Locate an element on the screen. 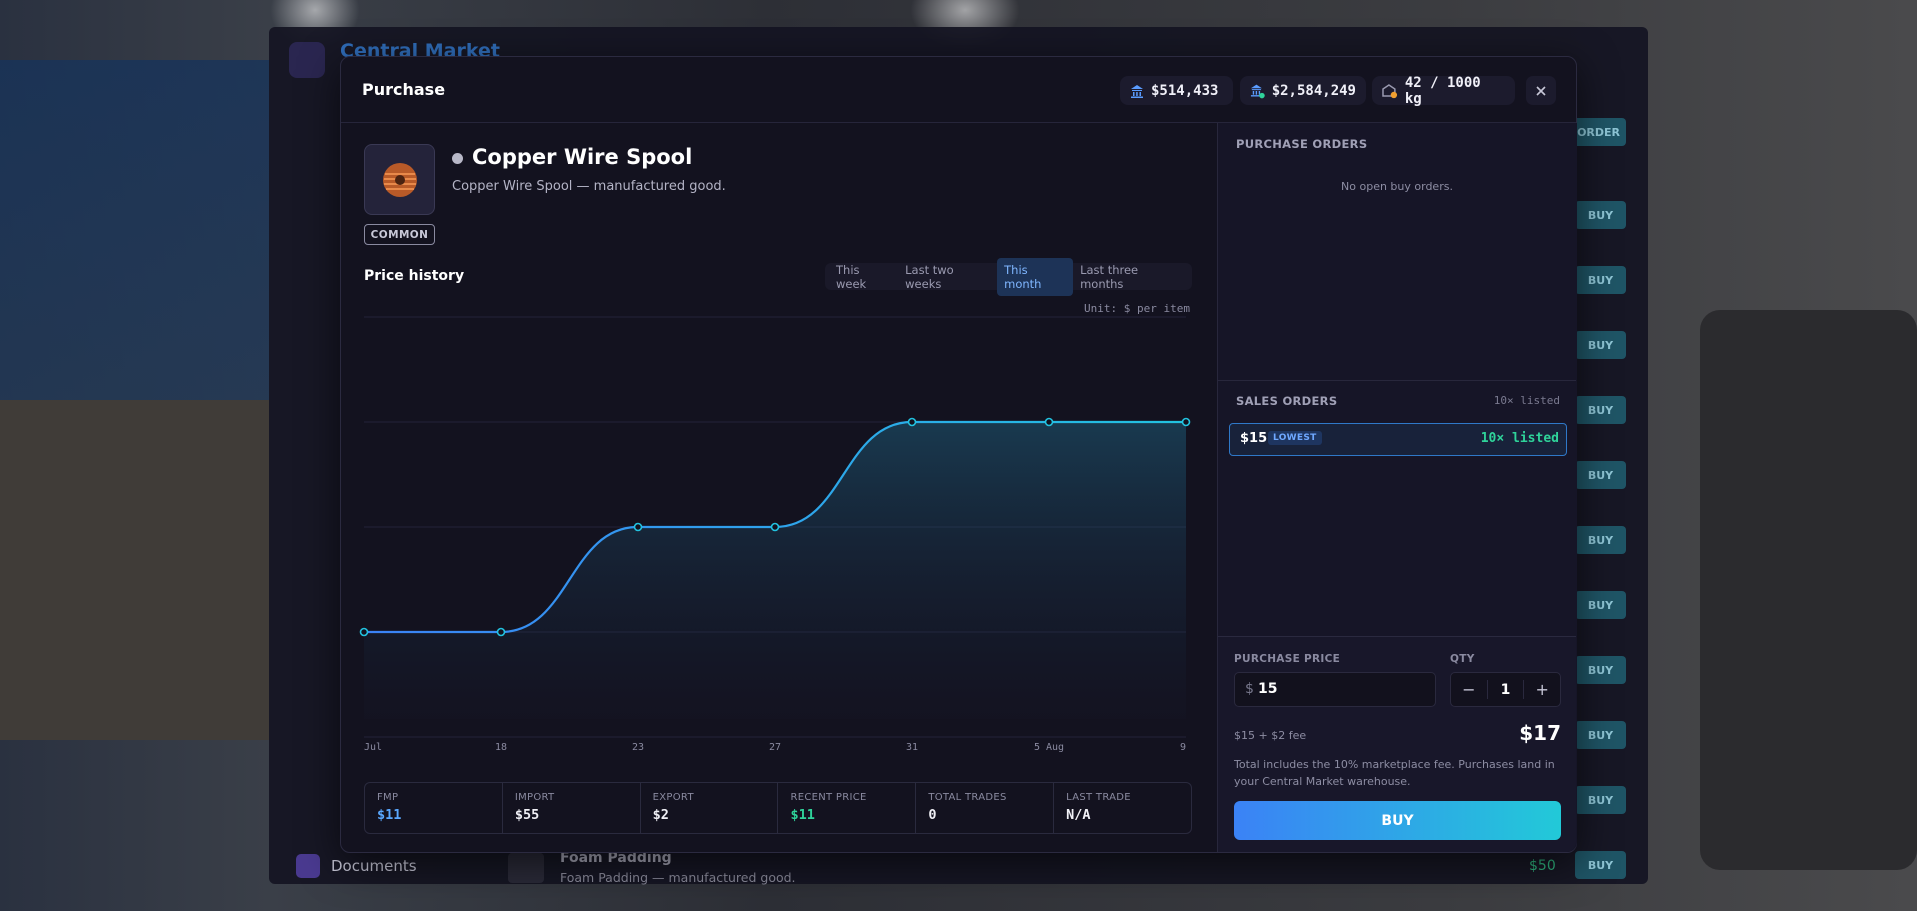 The height and width of the screenshot is (911, 1917). balance: $514,433 is located at coordinates (1185, 90).